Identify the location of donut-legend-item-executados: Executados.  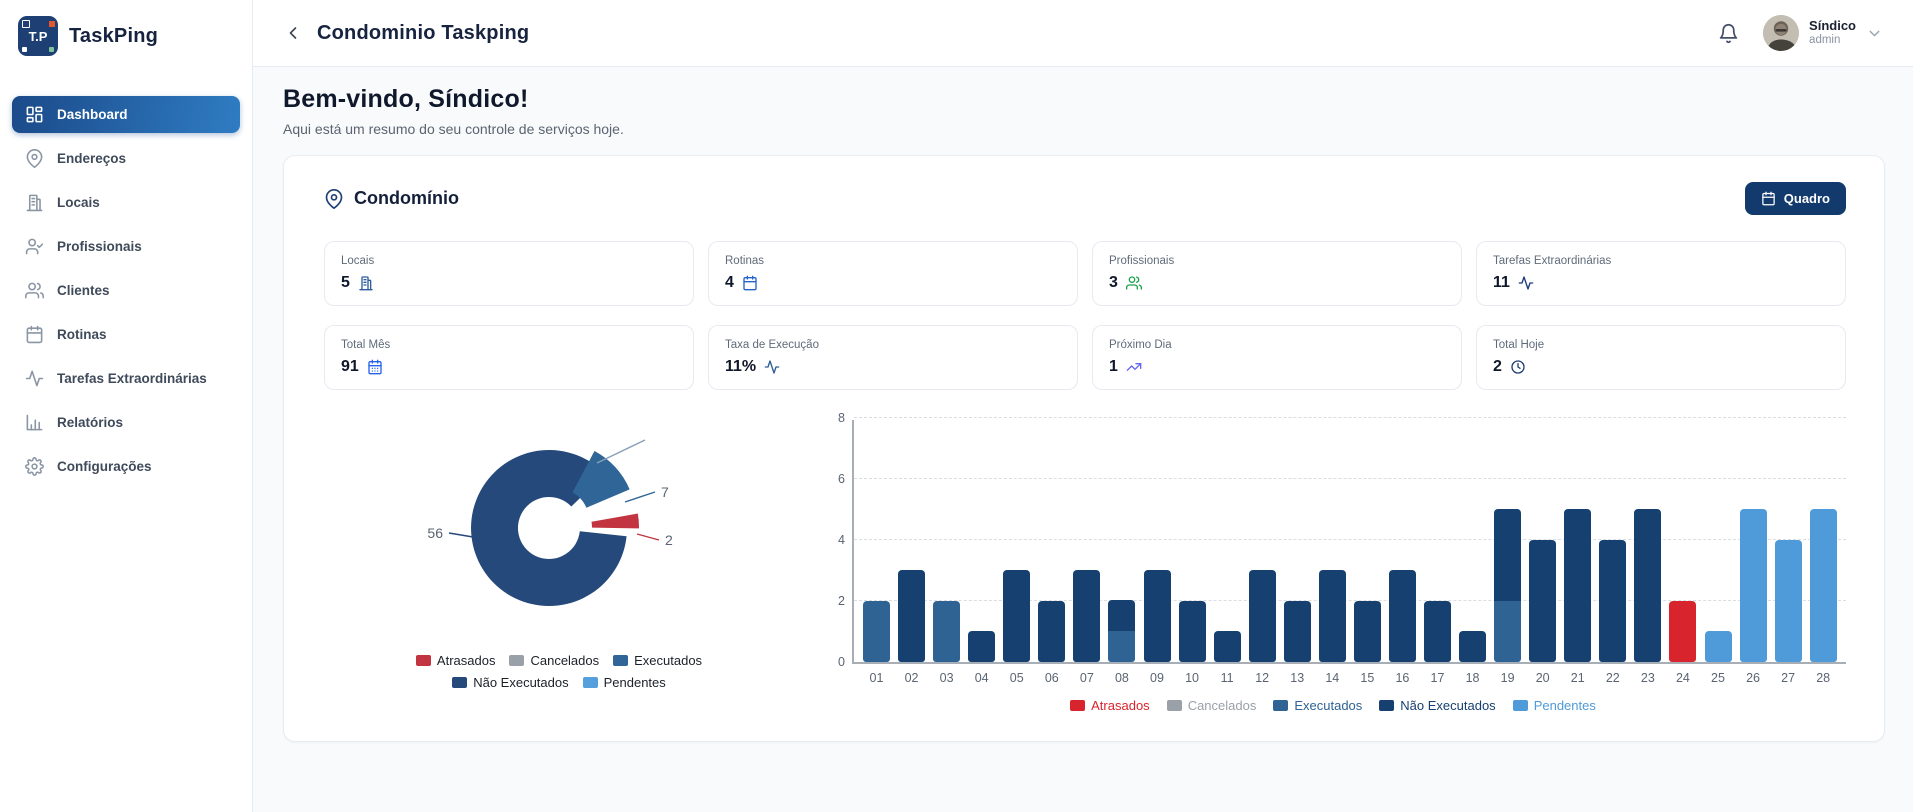
(657, 660).